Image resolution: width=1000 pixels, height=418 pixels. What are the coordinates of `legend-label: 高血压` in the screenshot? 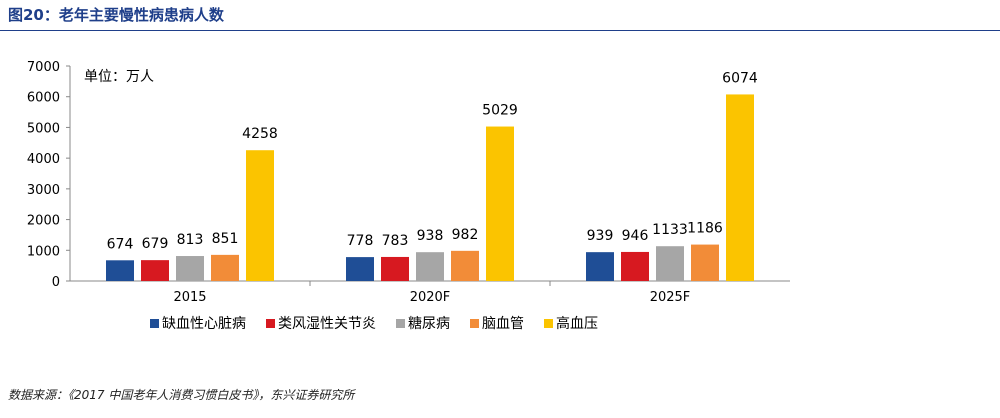 It's located at (577, 323).